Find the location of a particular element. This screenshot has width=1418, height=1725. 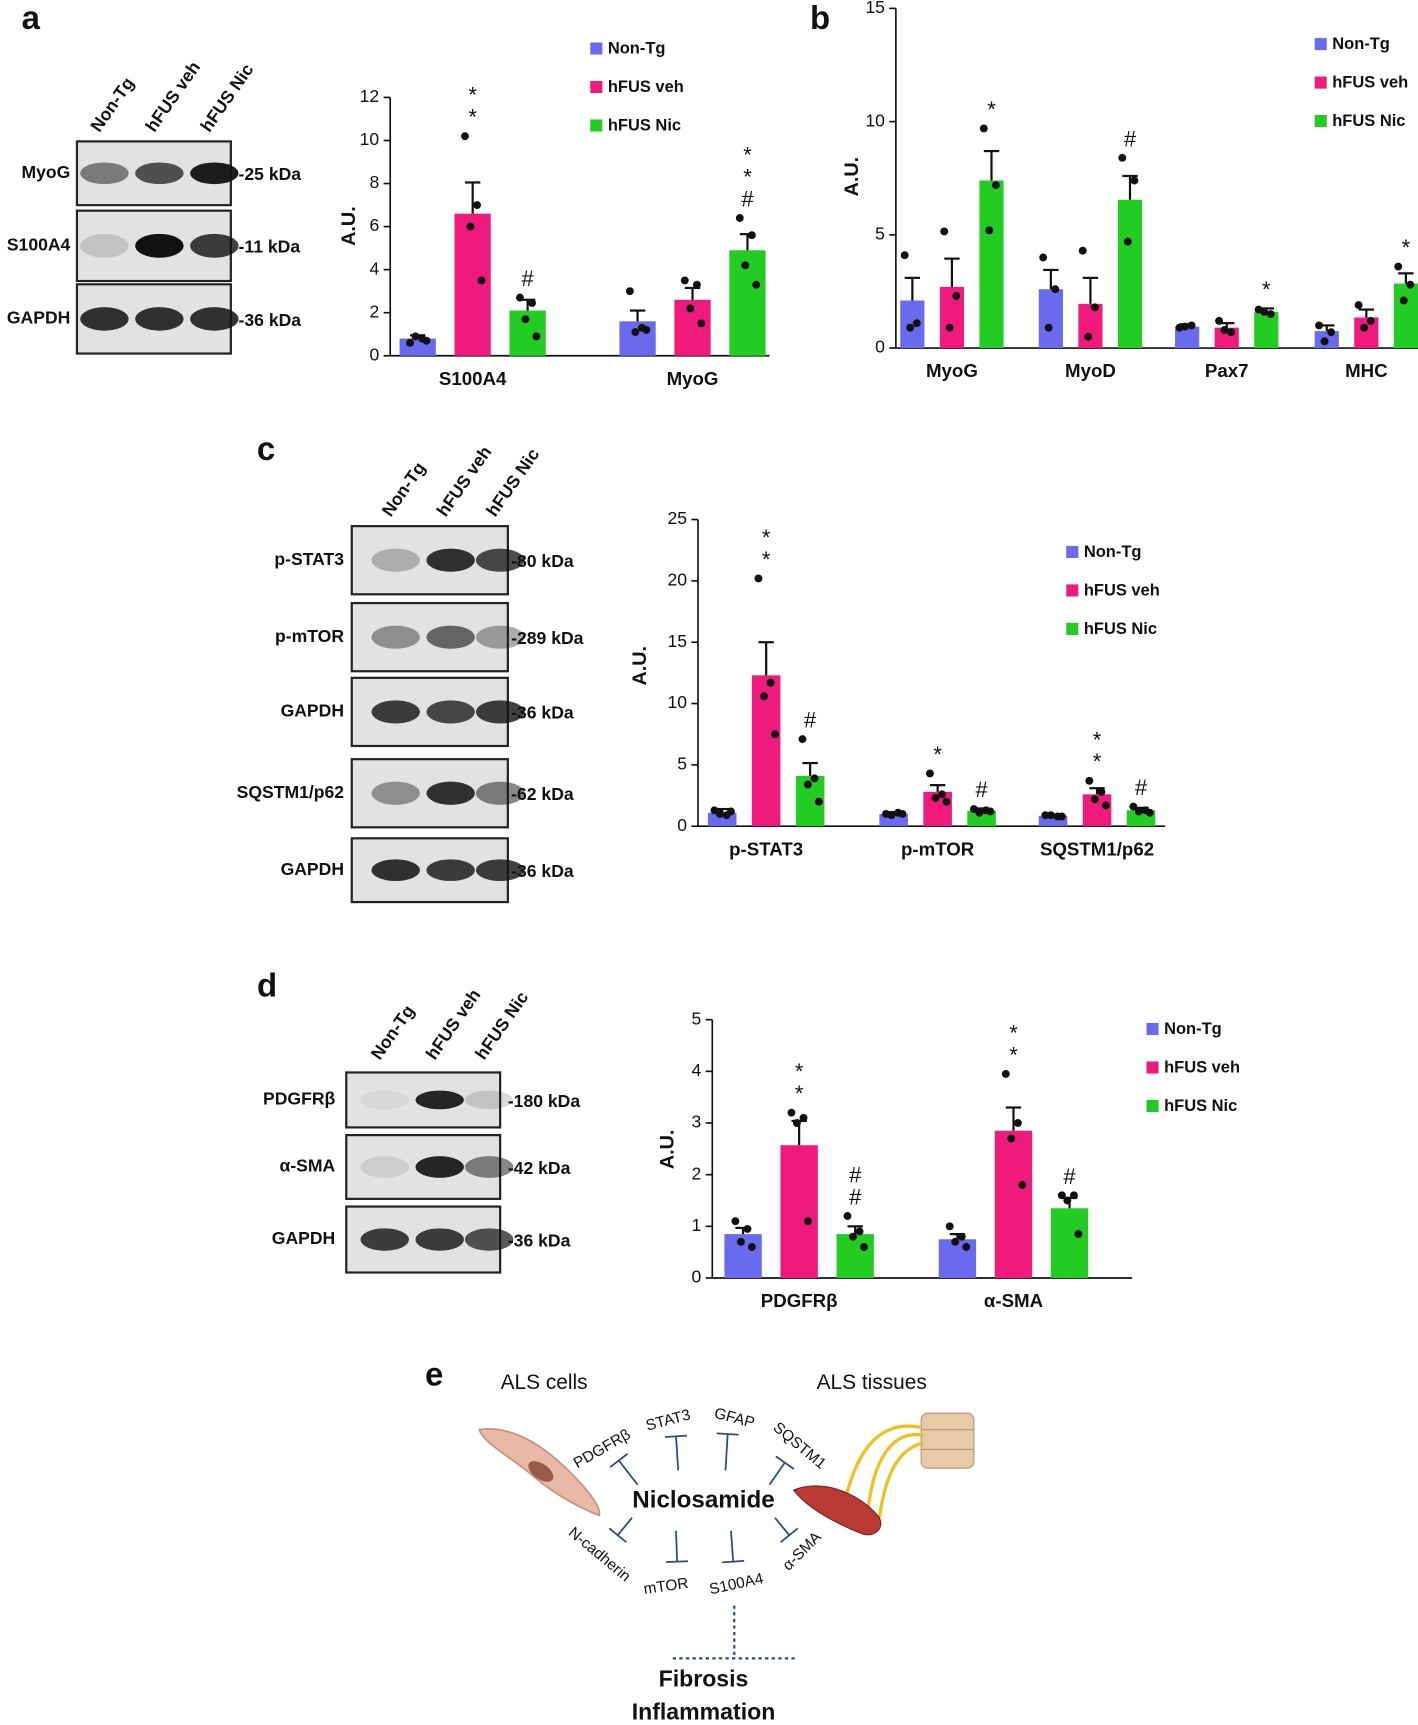

blot-row-label: PDGFRβ is located at coordinates (299, 1099).